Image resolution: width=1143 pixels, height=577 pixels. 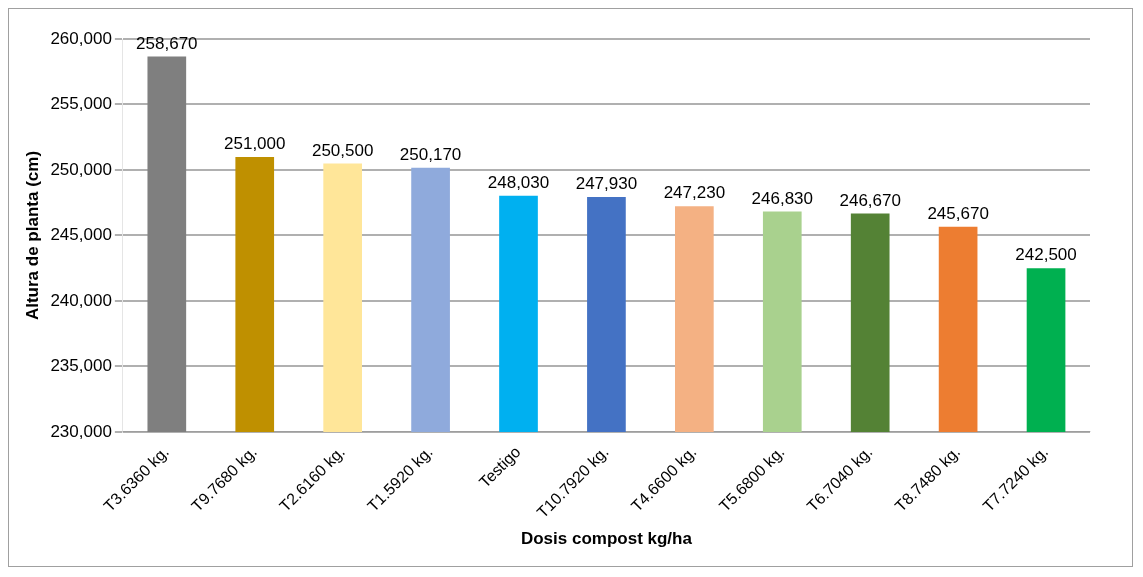 I want to click on data-label: 246,670, so click(x=870, y=200).